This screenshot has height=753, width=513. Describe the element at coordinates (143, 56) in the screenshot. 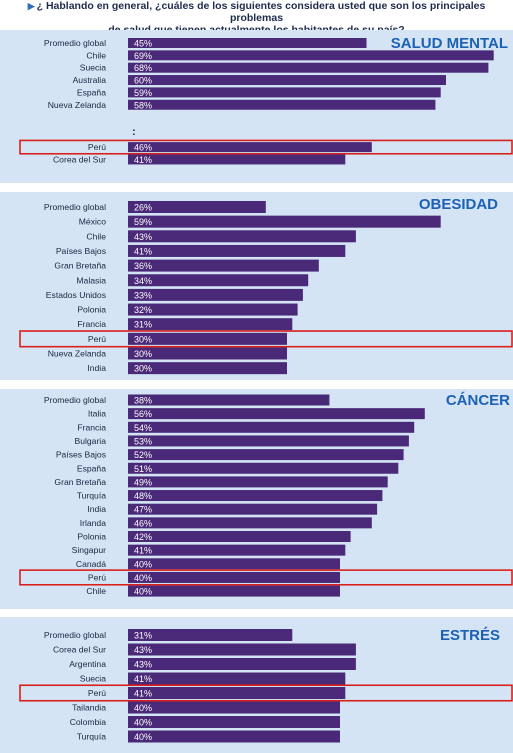

I see `value-label: 69%` at that location.